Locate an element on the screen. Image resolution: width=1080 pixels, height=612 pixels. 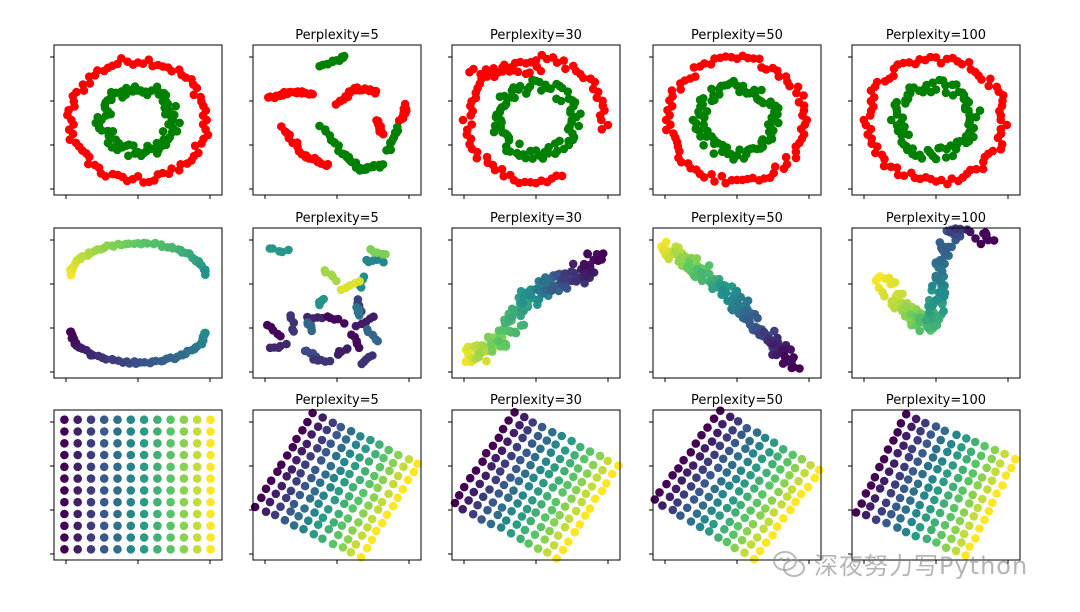
subplot-2-4: Perplexity=100 is located at coordinates (934, 478).